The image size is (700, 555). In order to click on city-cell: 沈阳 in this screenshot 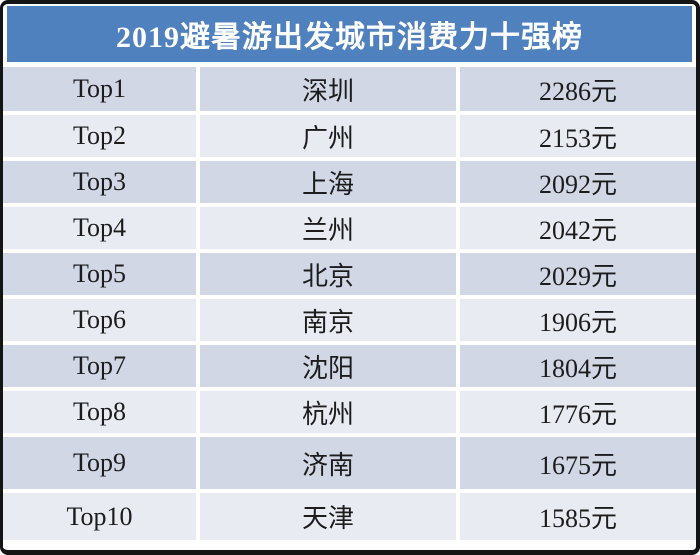, I will do `click(328, 366)`.